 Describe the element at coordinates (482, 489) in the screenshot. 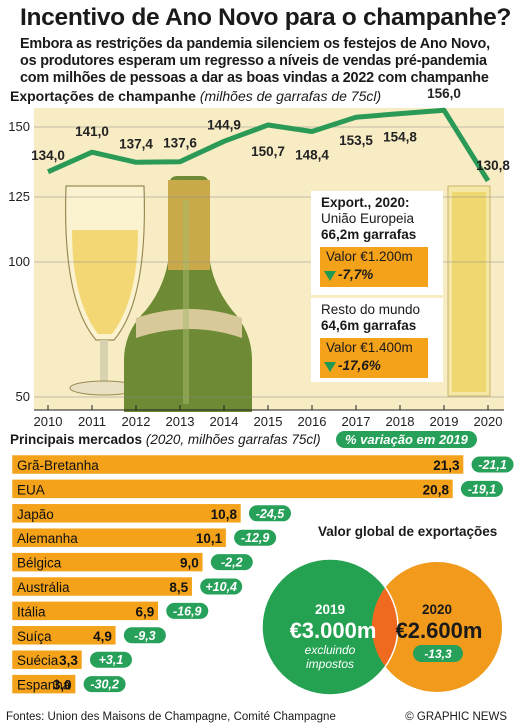

I see `change-label: -19,1` at that location.